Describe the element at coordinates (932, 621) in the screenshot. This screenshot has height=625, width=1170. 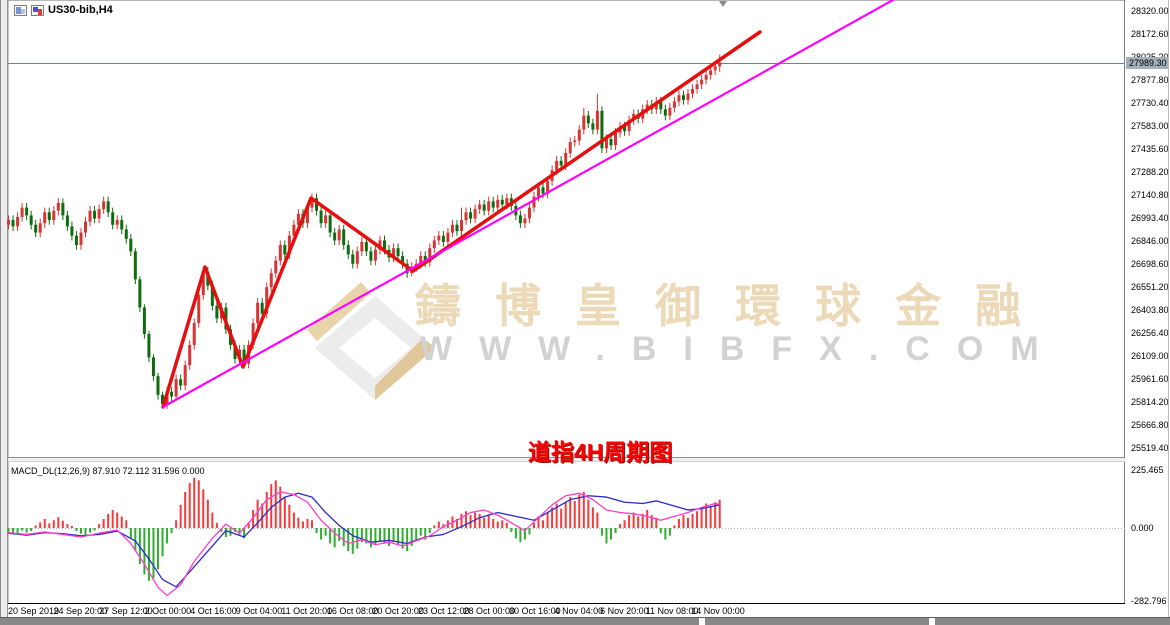
I see `bottom-edge-gap` at that location.